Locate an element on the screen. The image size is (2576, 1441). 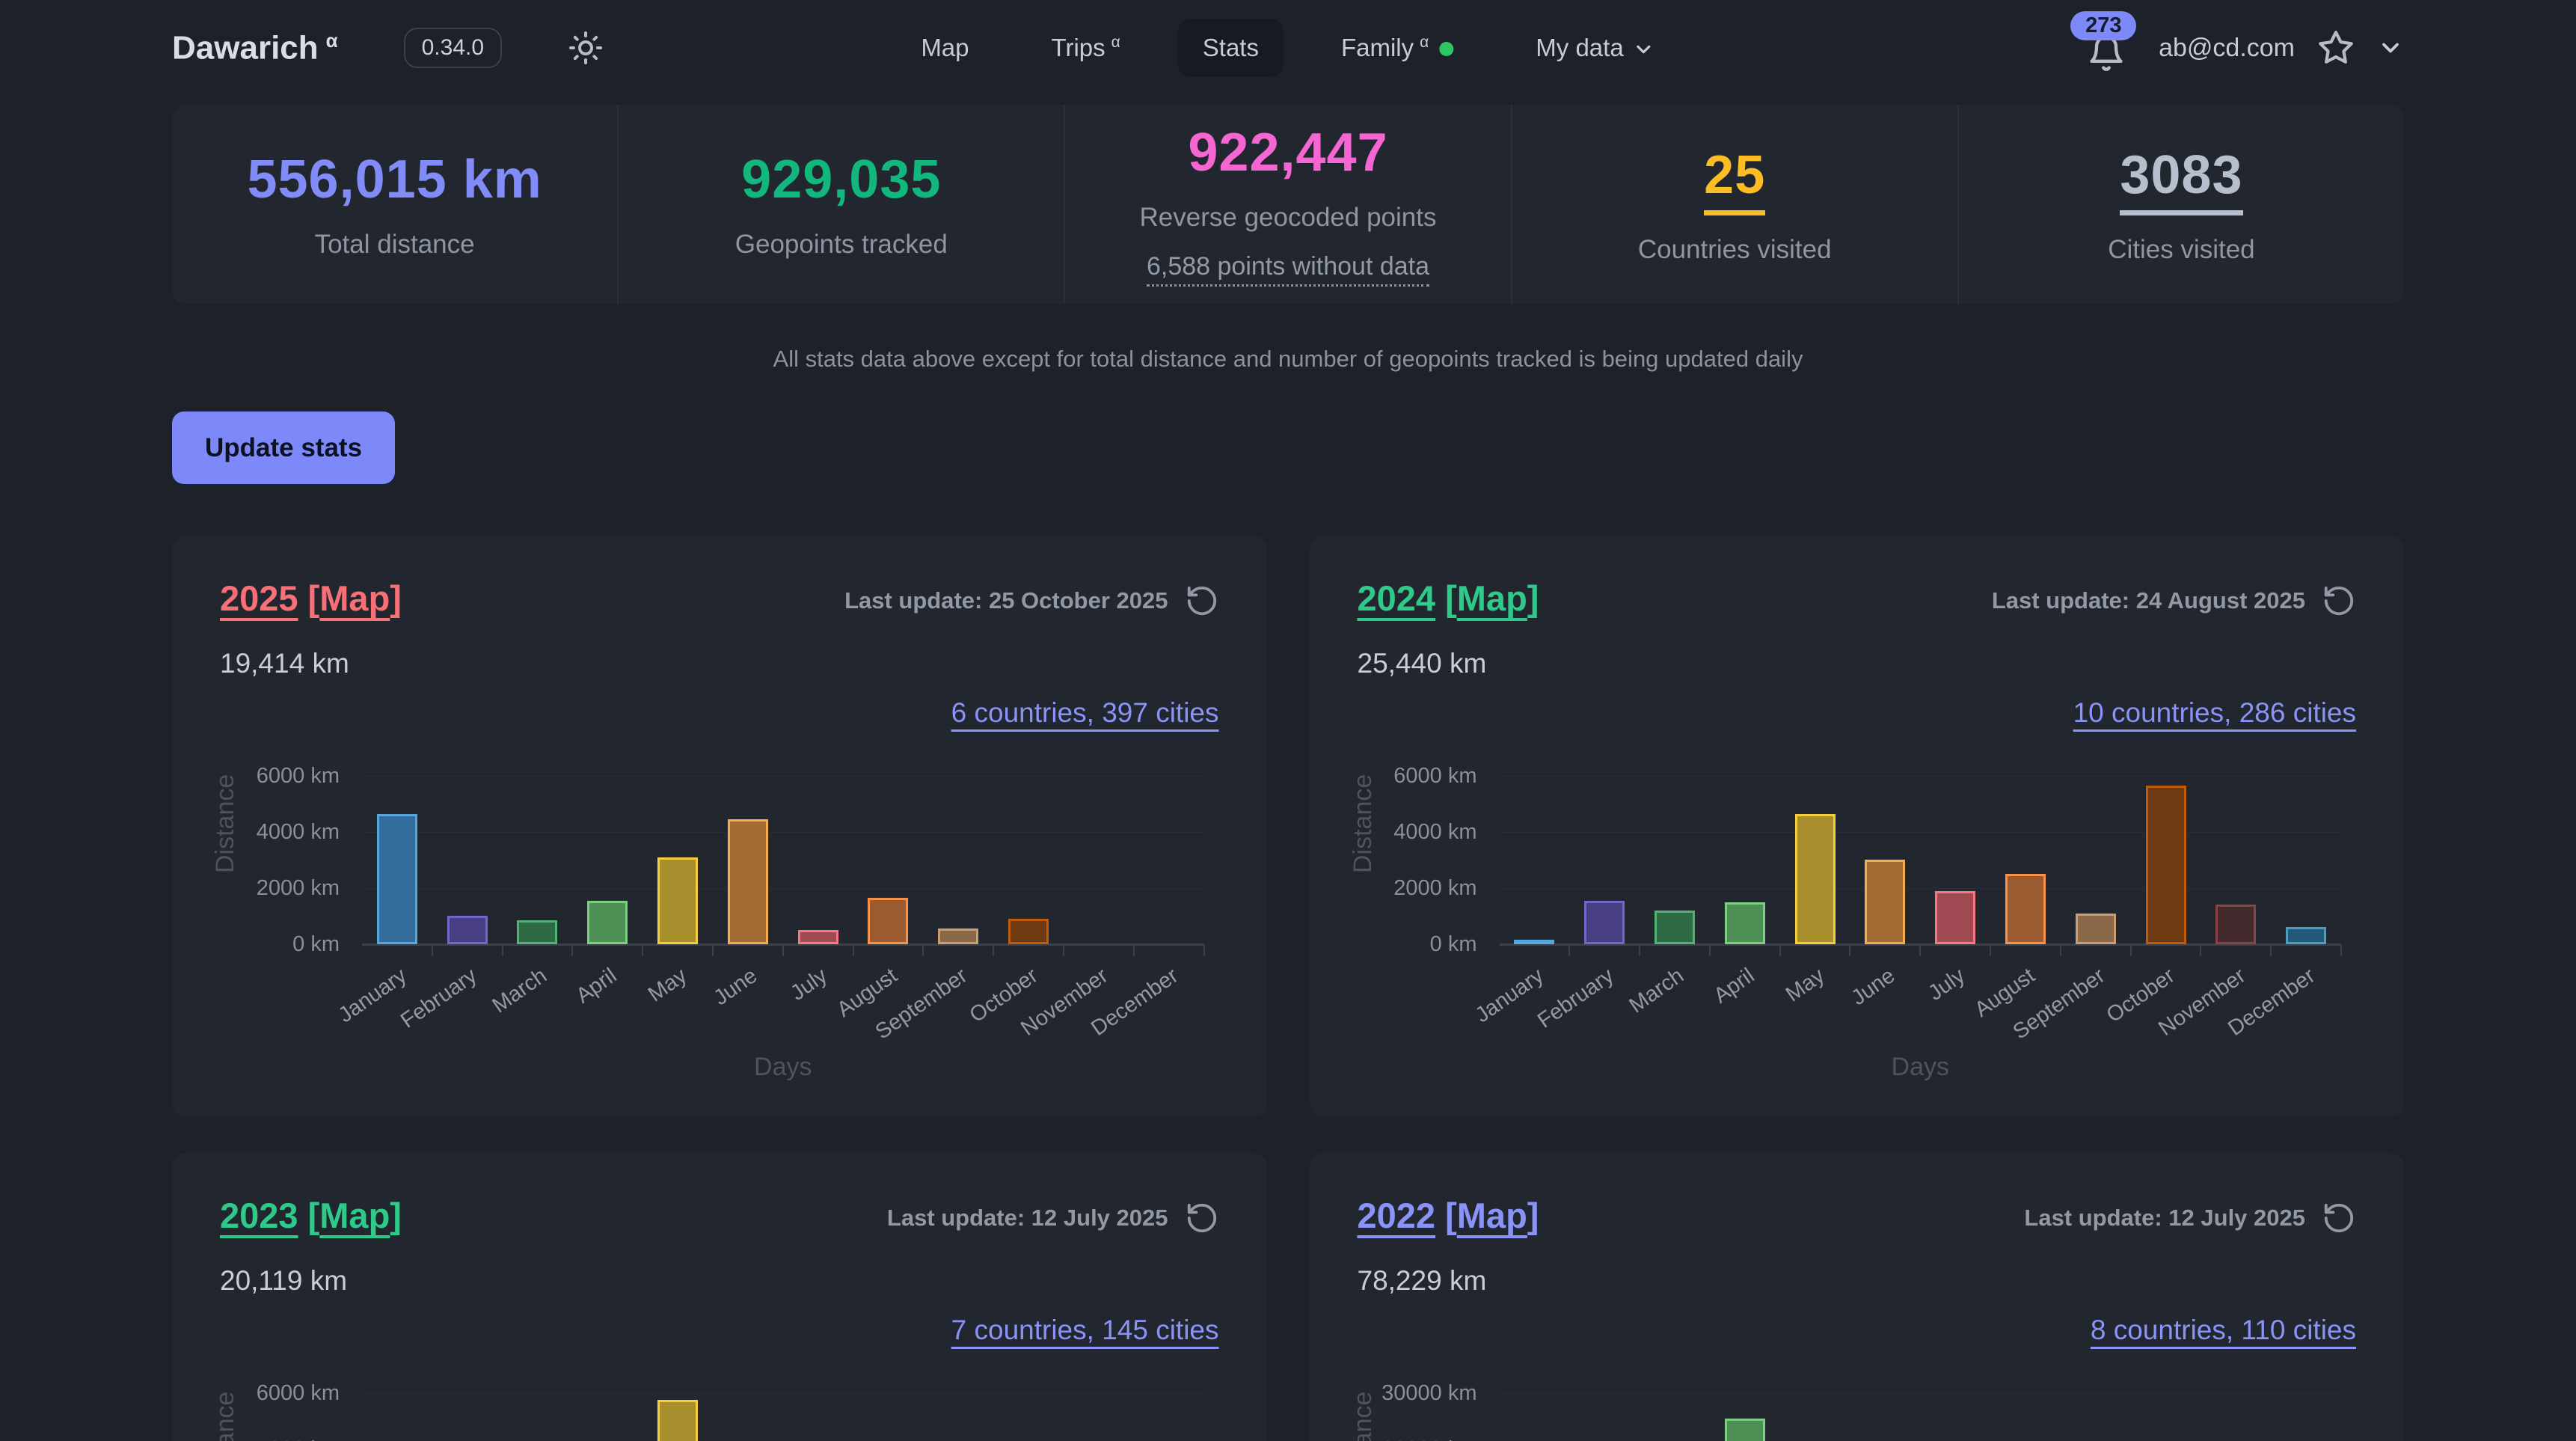
x-axis-line is located at coordinates (783, 944).